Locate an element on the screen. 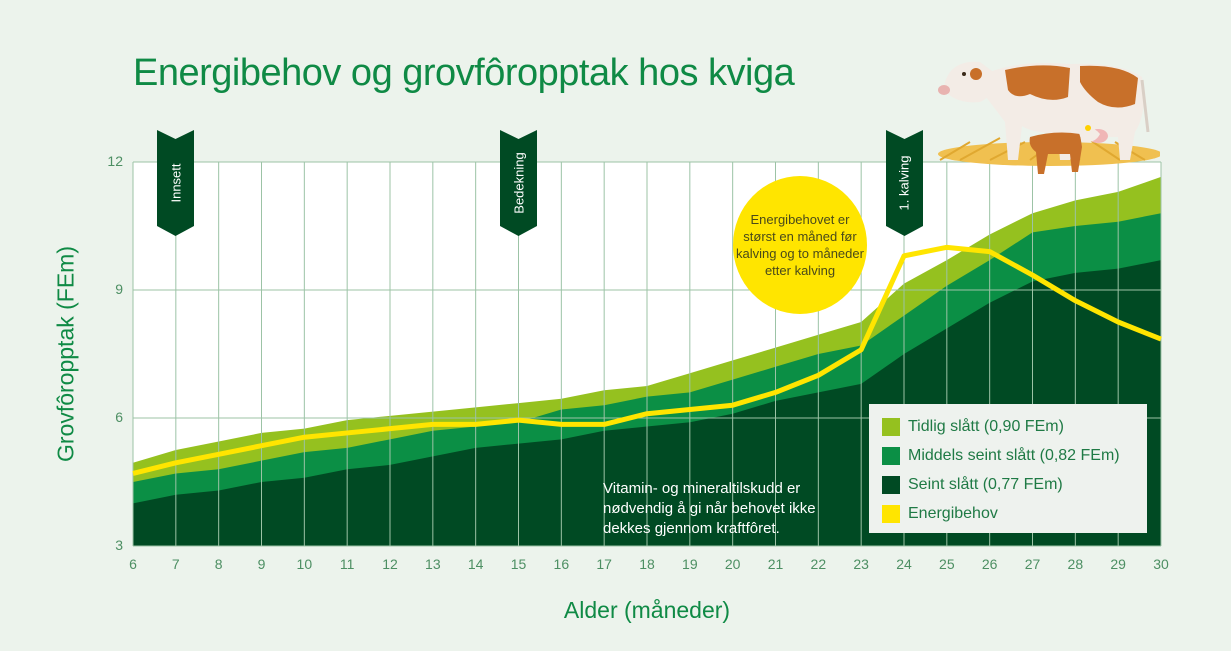  chart-title: Energibehov og grovfôropptak hos kviga is located at coordinates (464, 73).